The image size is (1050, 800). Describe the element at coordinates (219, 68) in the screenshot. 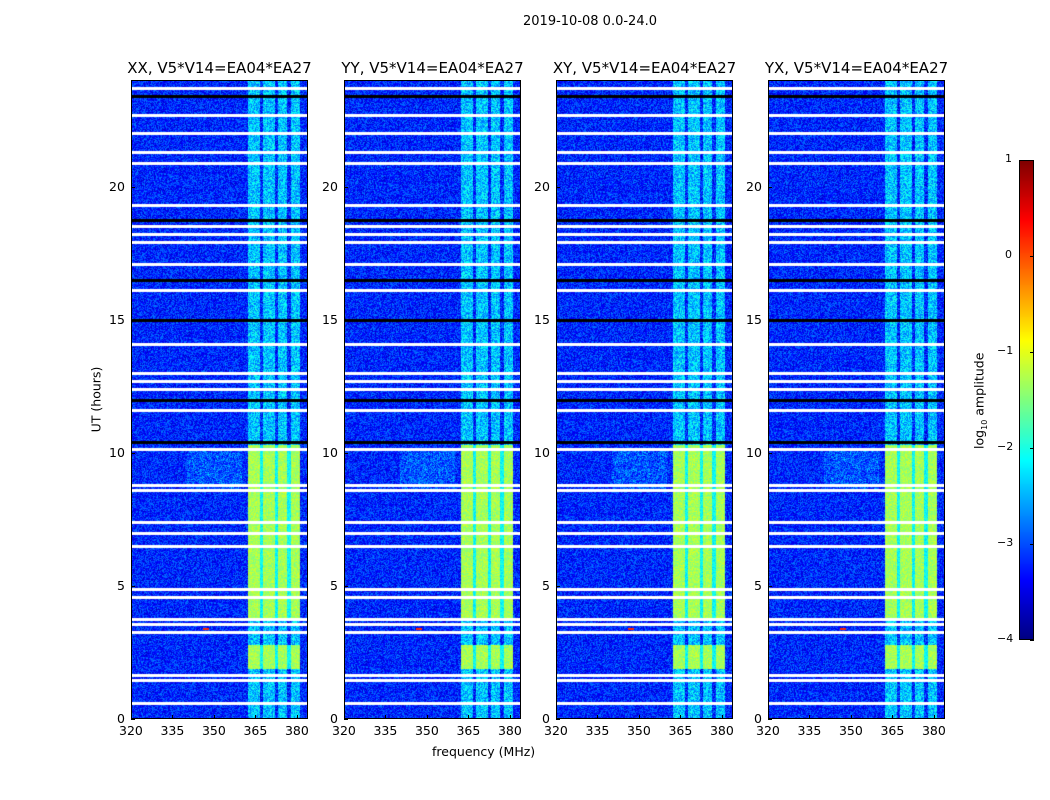

I see `panel-title: XX, V5*V14=EA04*EA27` at that location.